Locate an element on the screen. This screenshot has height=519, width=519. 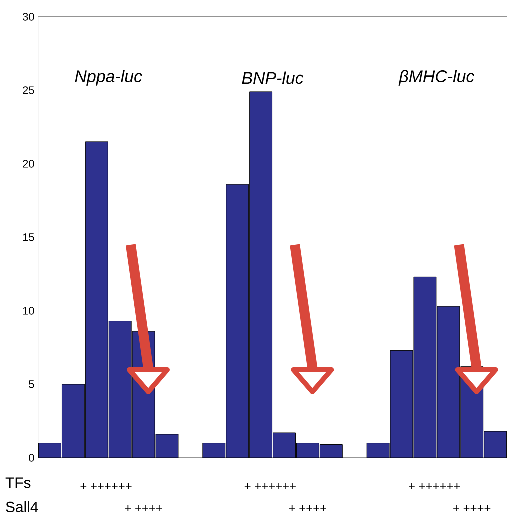
annotation: βMHC-luc is located at coordinates (436, 78).